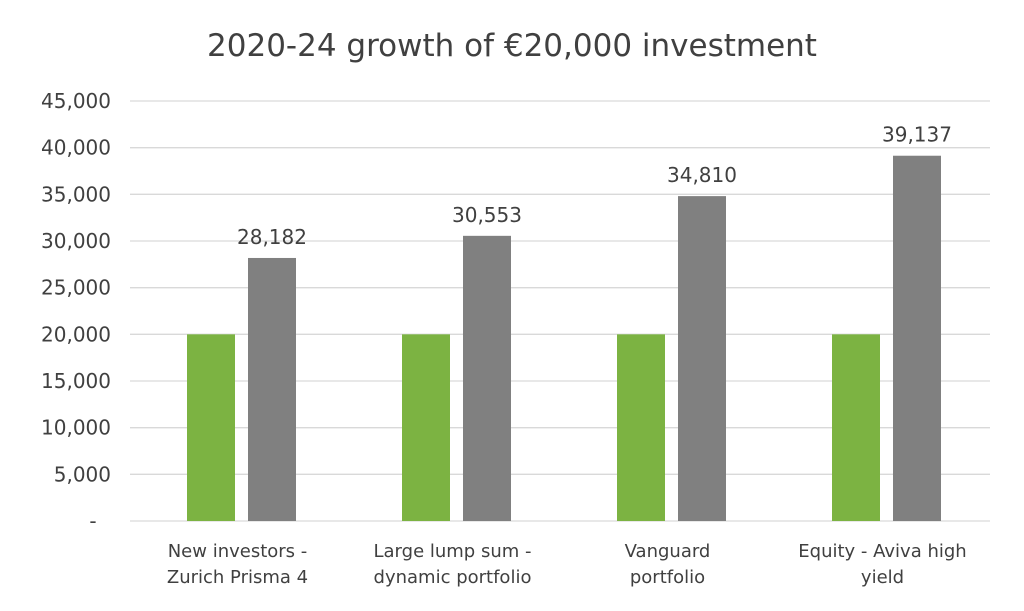  I want to click on data-label: 28,182, so click(272, 237).